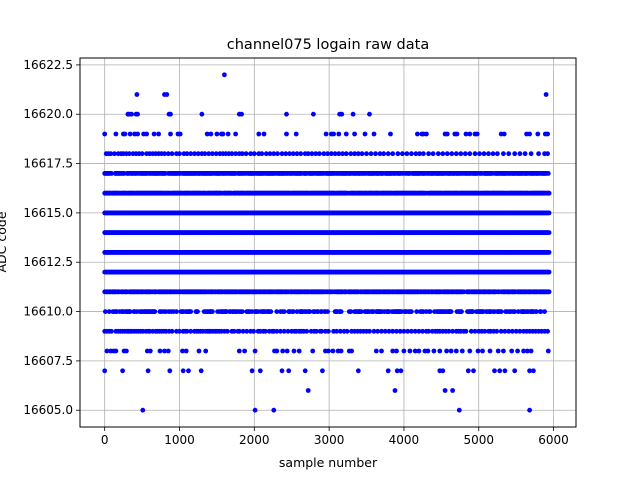  I want to click on x-tick-label: 6000, so click(553, 440).